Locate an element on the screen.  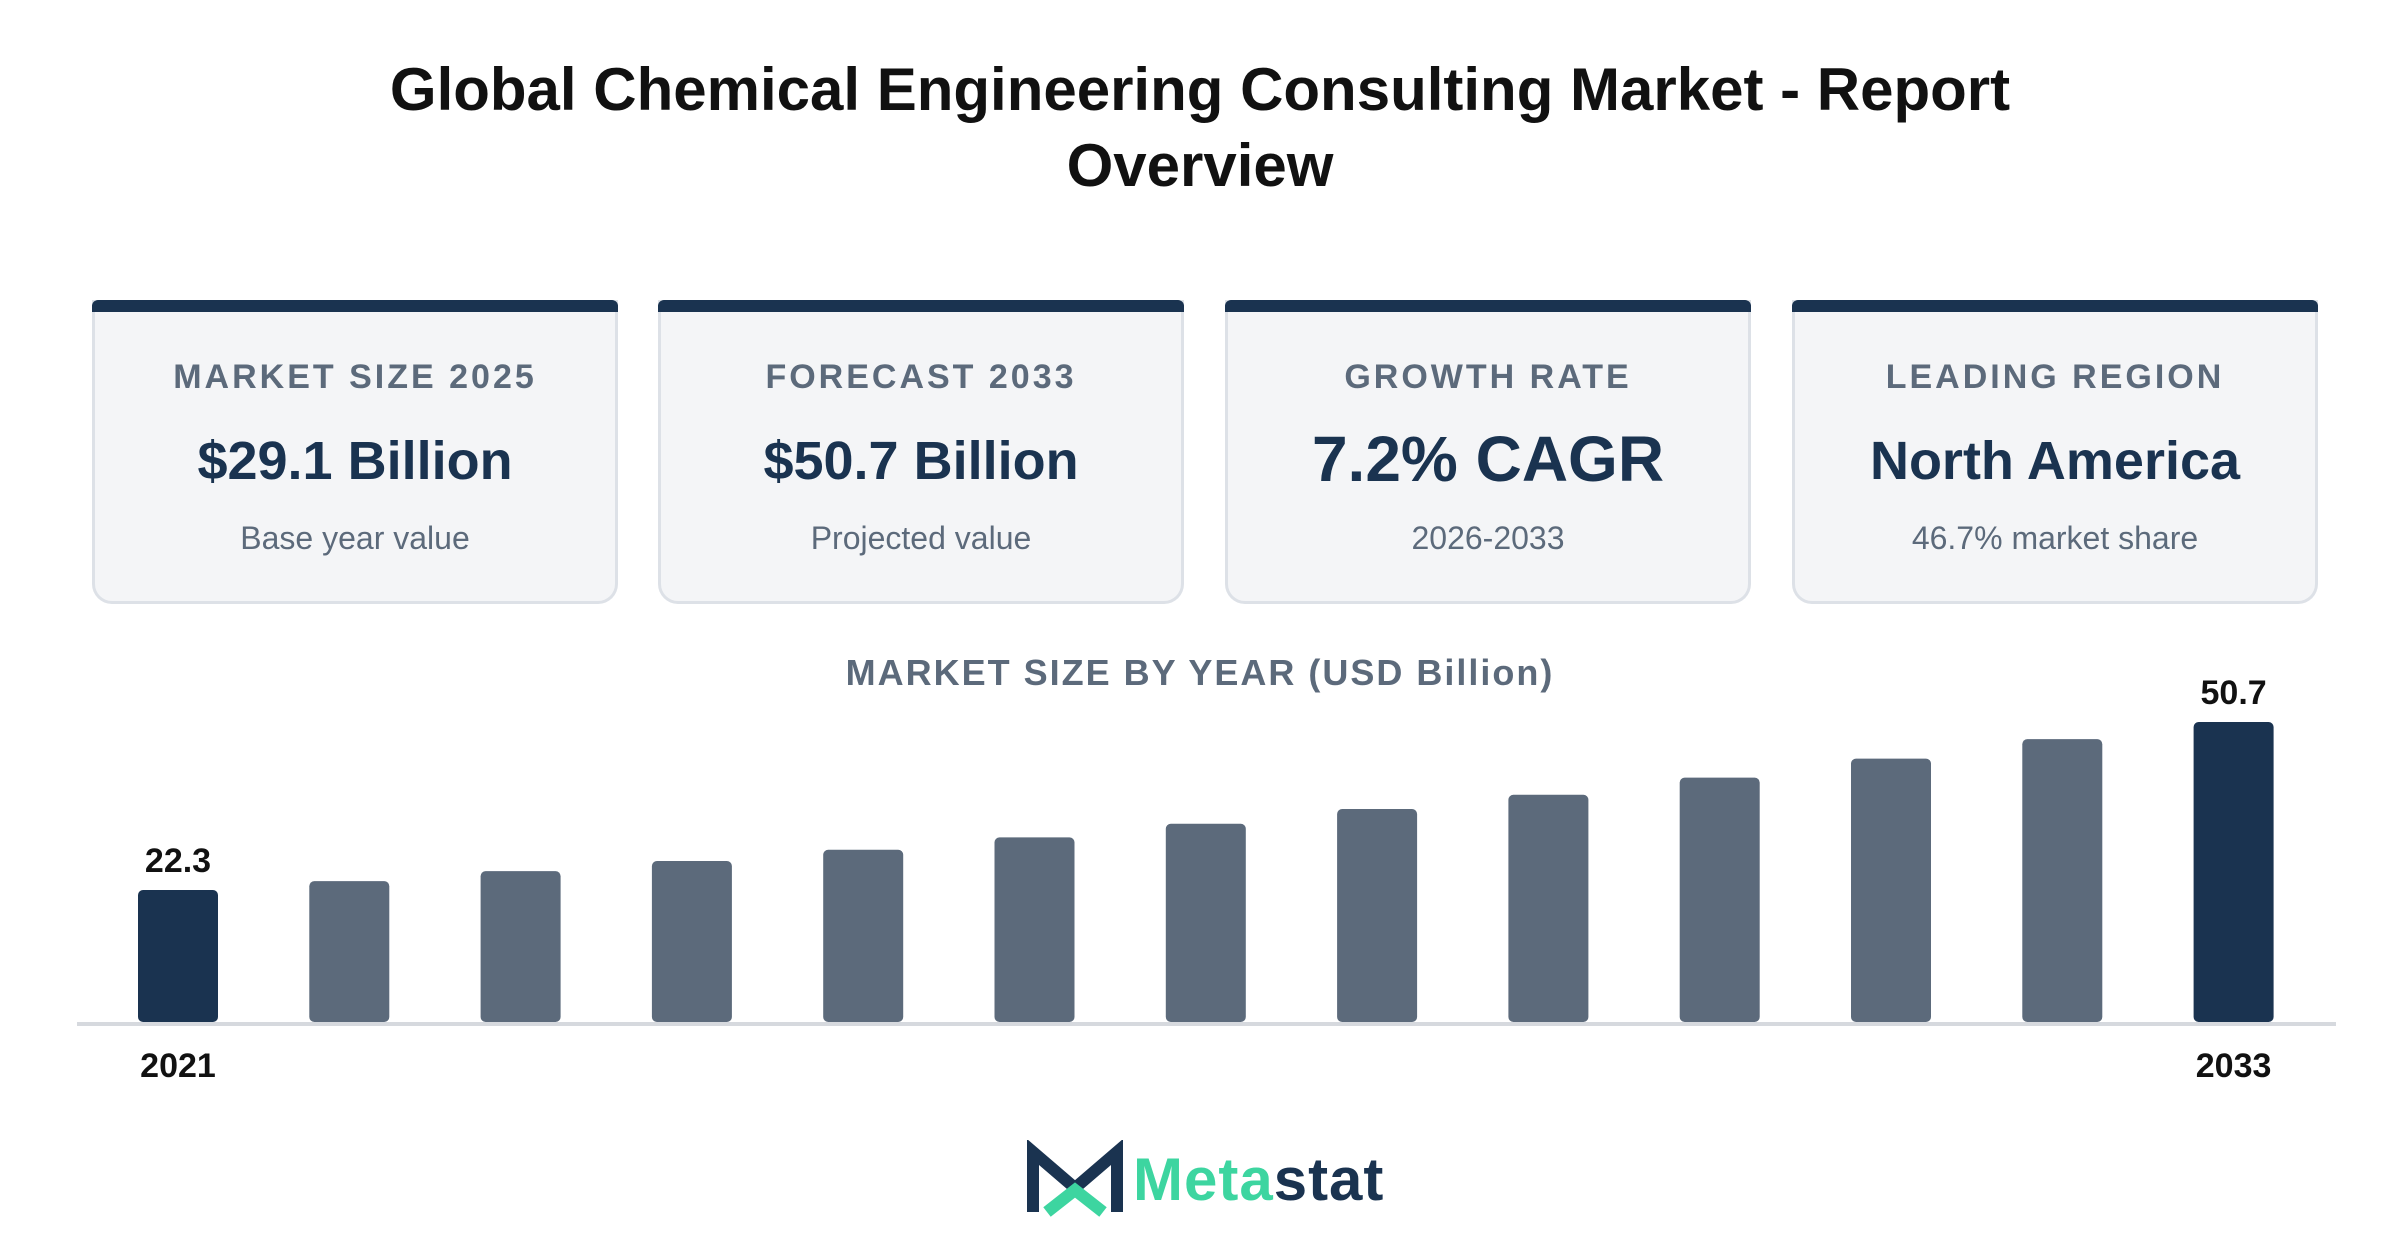
bar-2032 is located at coordinates (2062, 880).